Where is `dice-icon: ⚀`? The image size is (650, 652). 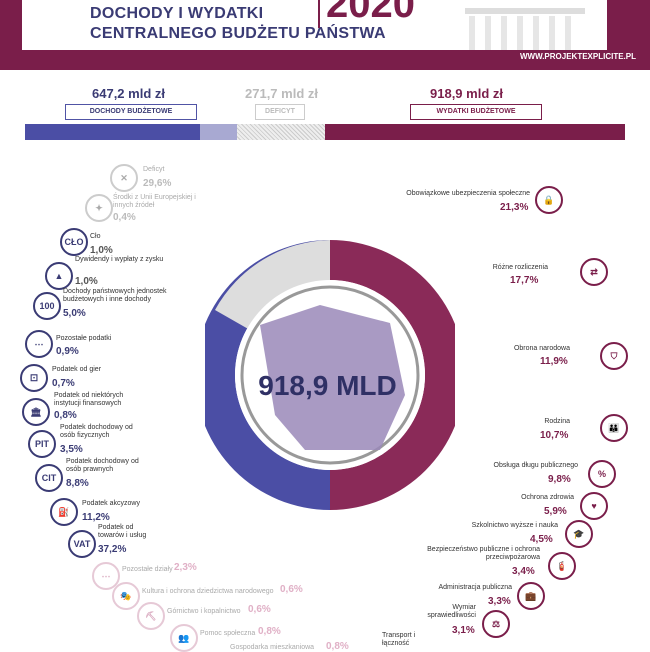
dice-icon: ⚀ is located at coordinates (34, 378).